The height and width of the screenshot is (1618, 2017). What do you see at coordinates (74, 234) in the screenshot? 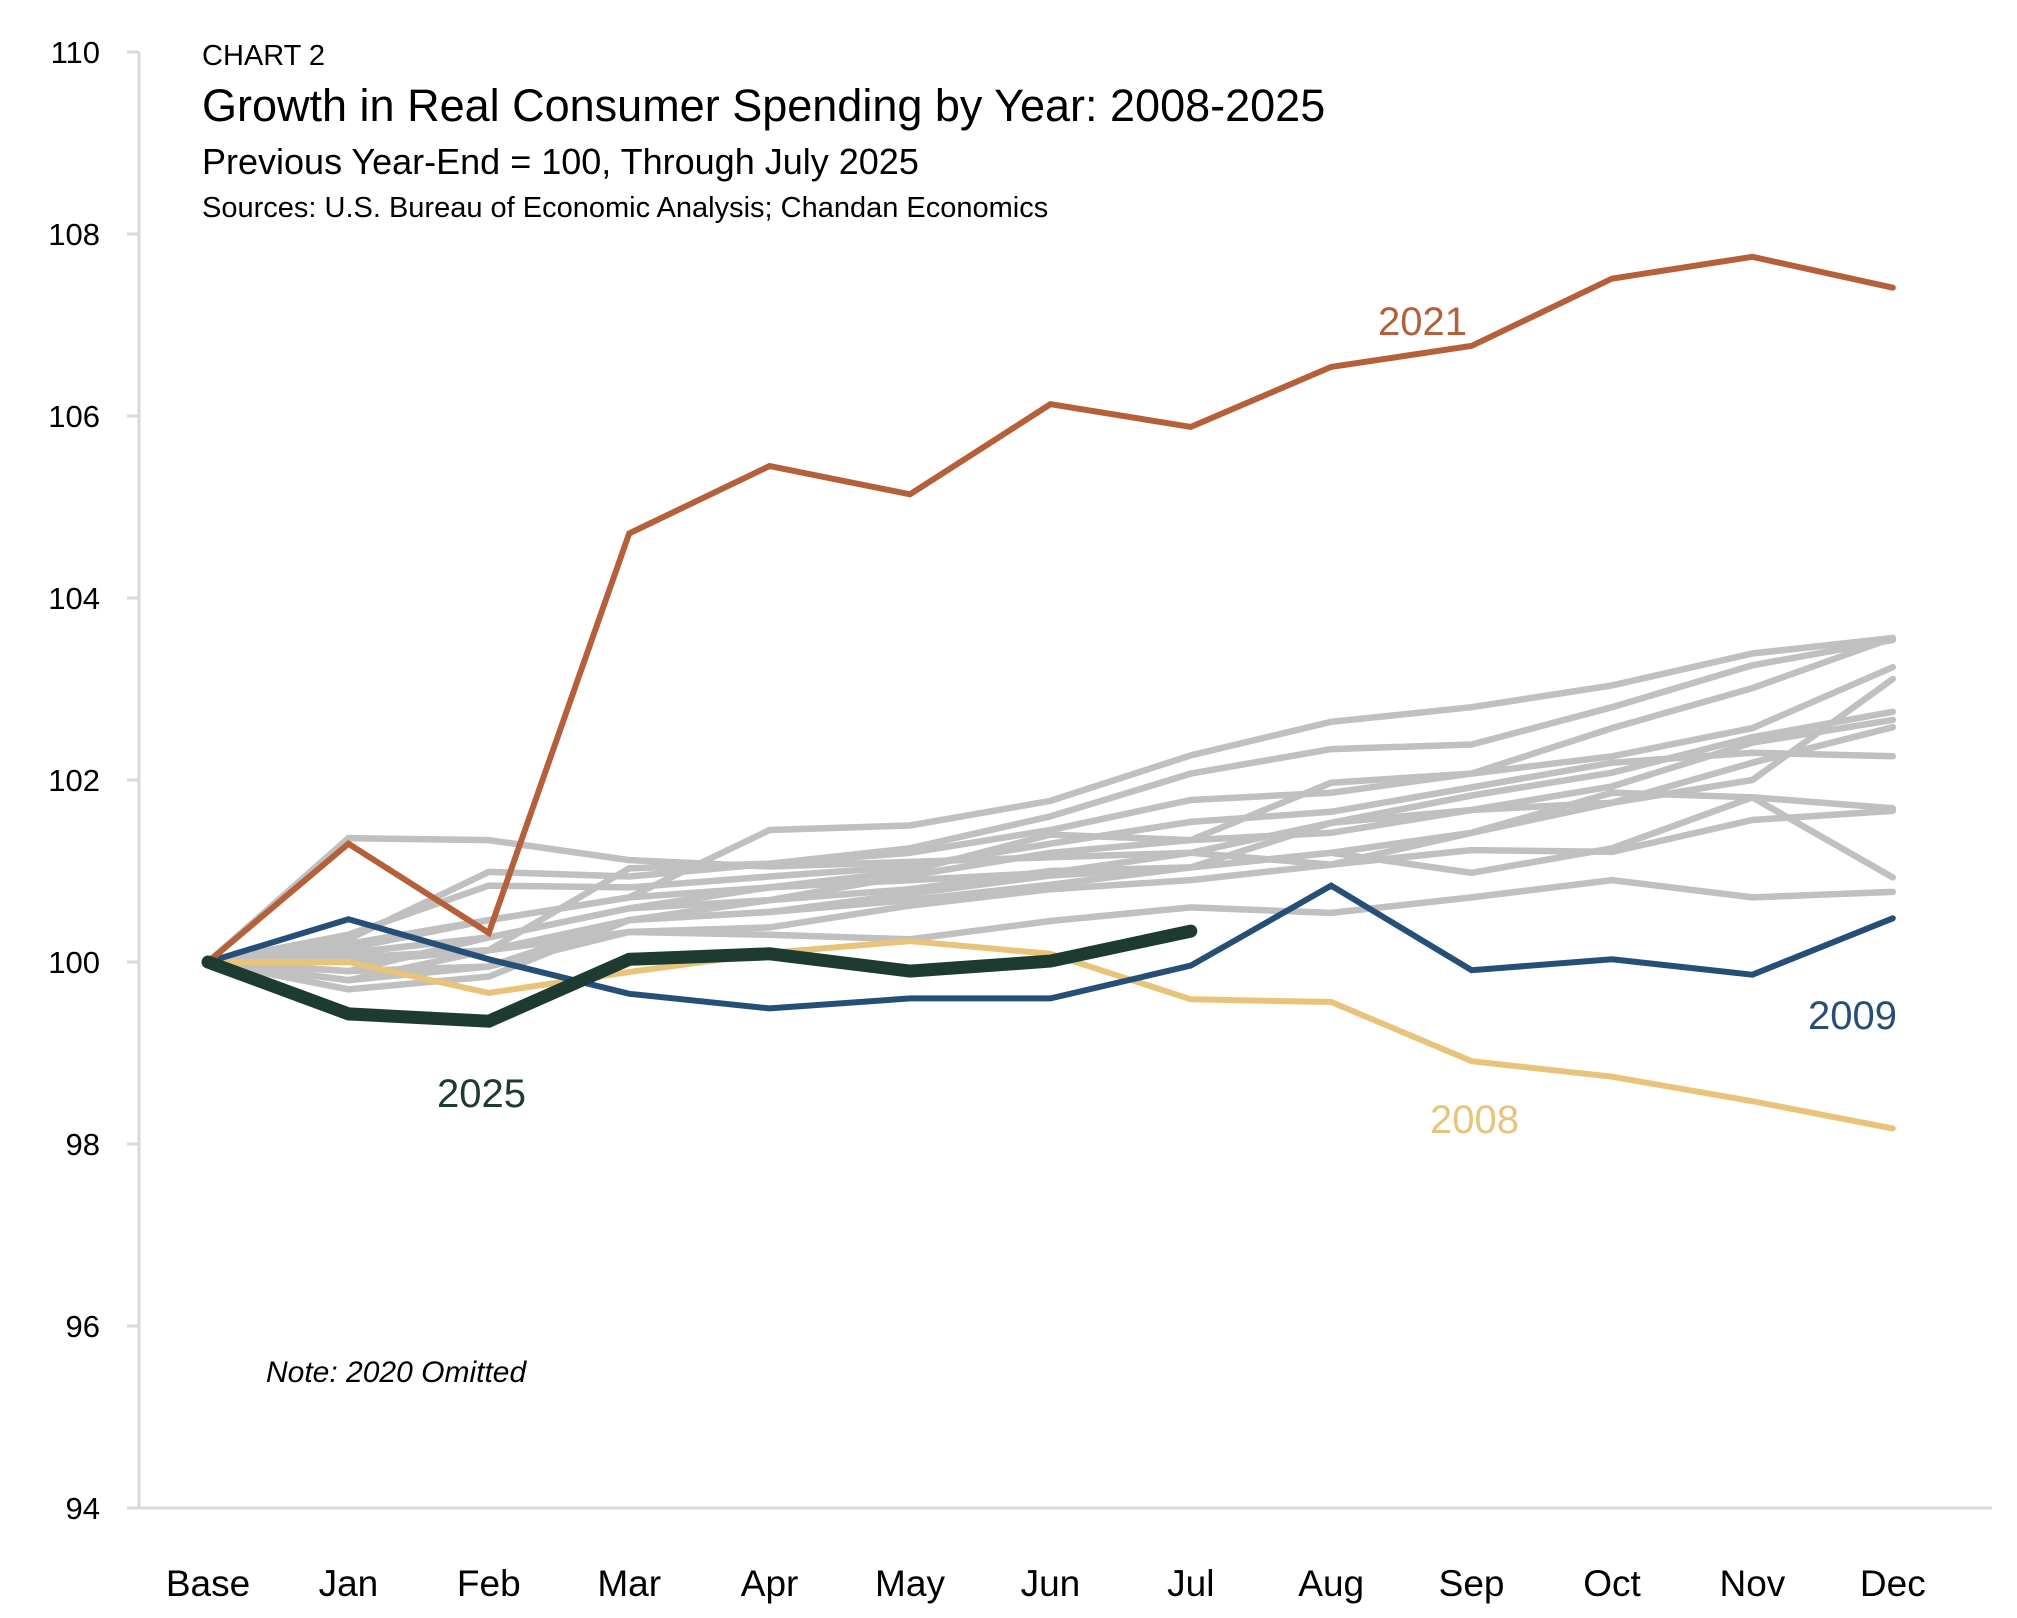
I see `y-tick-label: 108` at bounding box center [74, 234].